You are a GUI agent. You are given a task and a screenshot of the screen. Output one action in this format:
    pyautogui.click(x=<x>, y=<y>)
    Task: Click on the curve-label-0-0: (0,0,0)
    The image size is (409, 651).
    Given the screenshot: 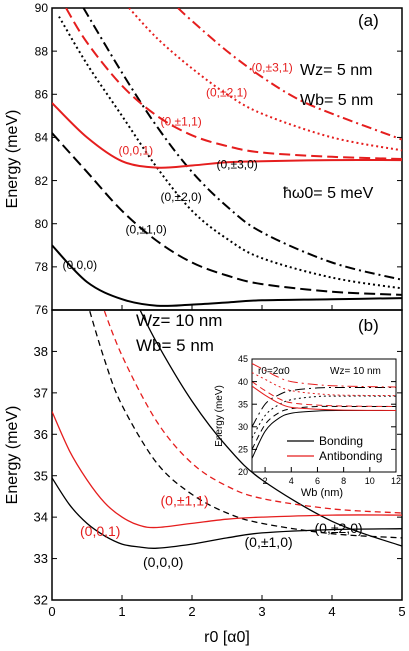 What is the action you would take?
    pyautogui.click(x=80, y=265)
    